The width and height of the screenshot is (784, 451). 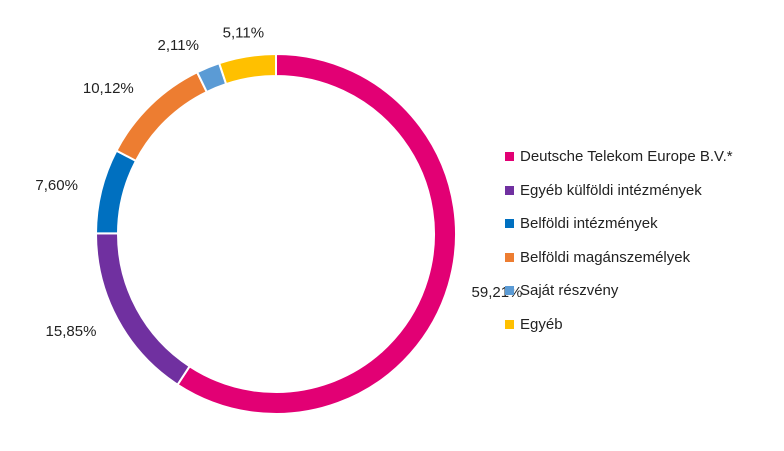 I want to click on data-label-1: 15,85%, so click(x=71, y=331).